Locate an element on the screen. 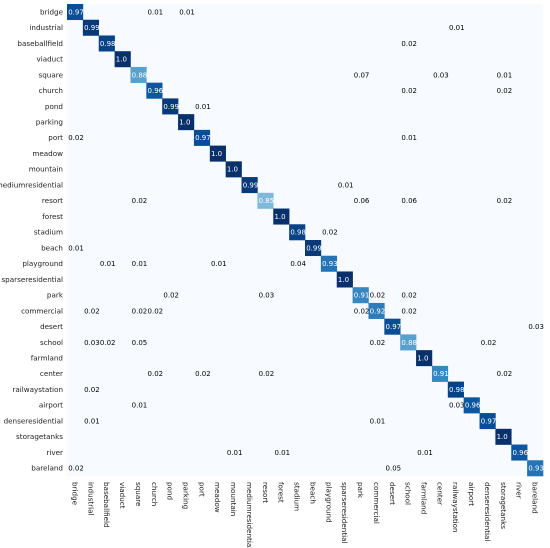 The width and height of the screenshot is (550, 548). heatmap-cell-mediumresidential-mediumresidential is located at coordinates (249, 185).